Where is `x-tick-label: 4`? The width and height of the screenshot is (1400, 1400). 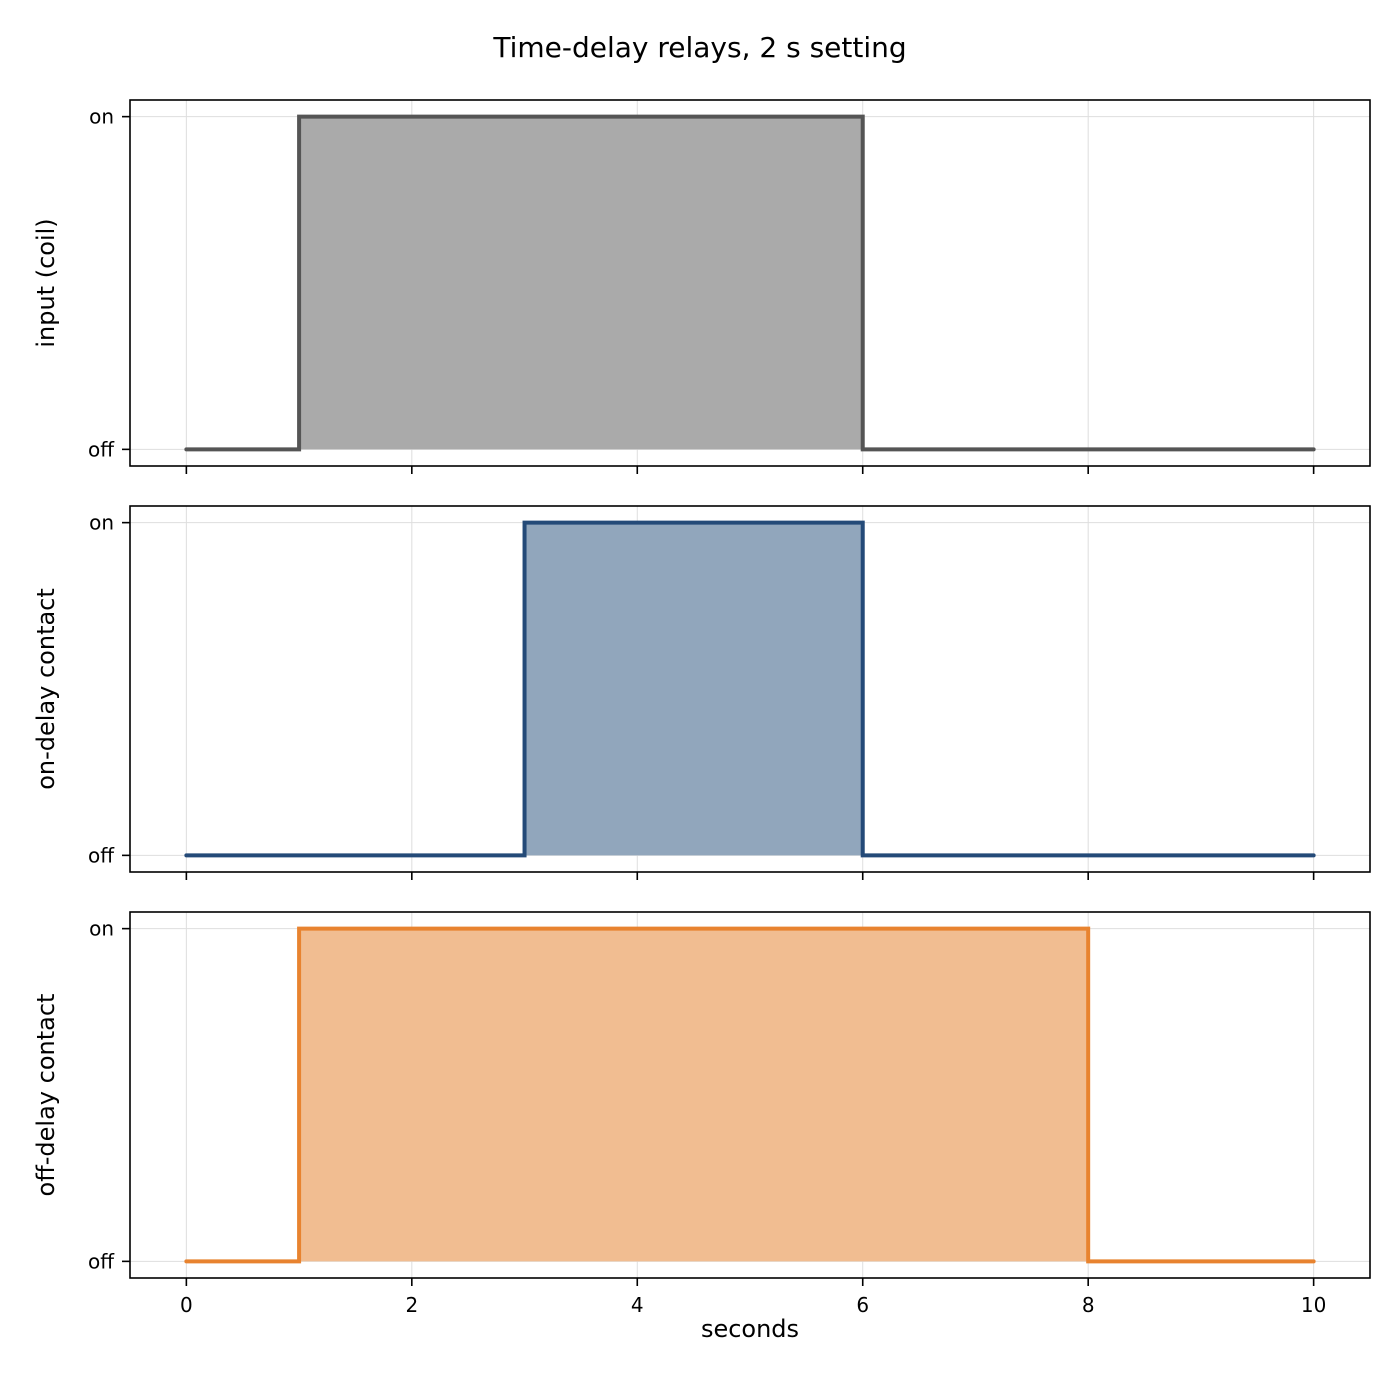
x-tick-label: 4 is located at coordinates (637, 1305).